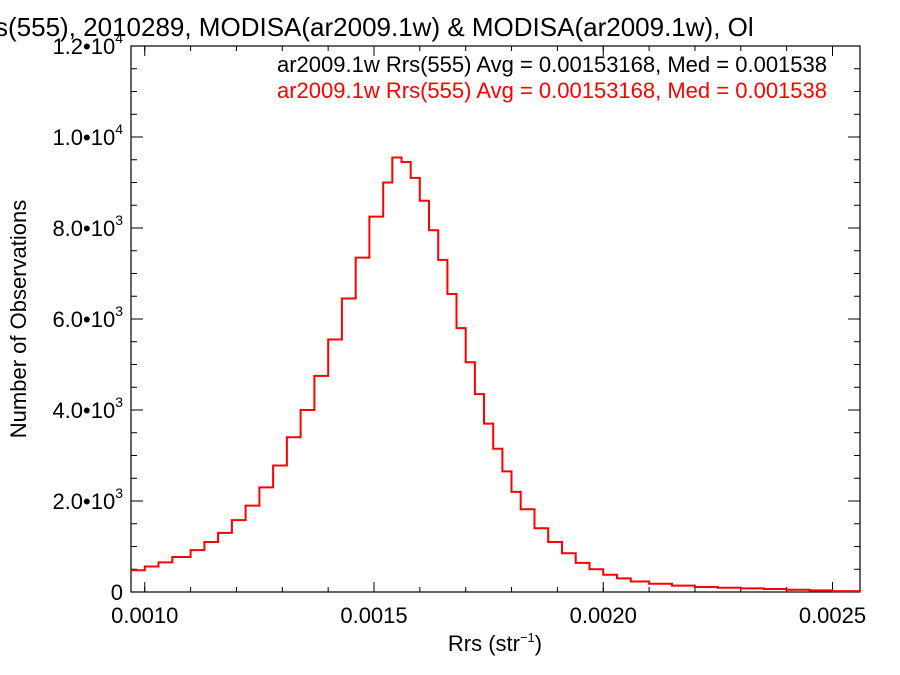 The width and height of the screenshot is (900, 675). I want to click on y-tick-label: 4.0•103, so click(87, 408).